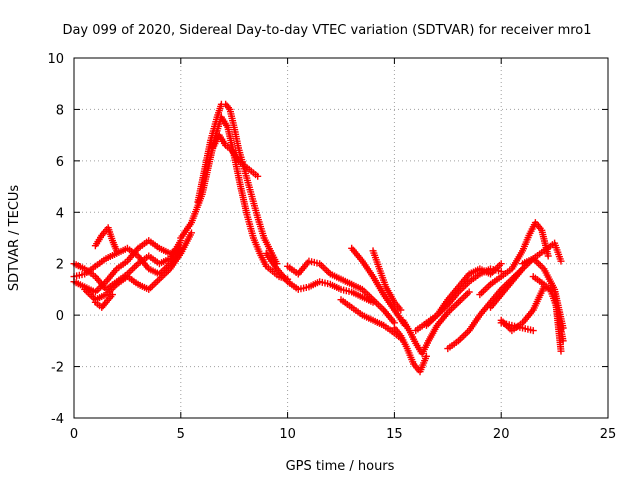  Describe the element at coordinates (501, 434) in the screenshot. I see `x-tick-label: 20` at that location.